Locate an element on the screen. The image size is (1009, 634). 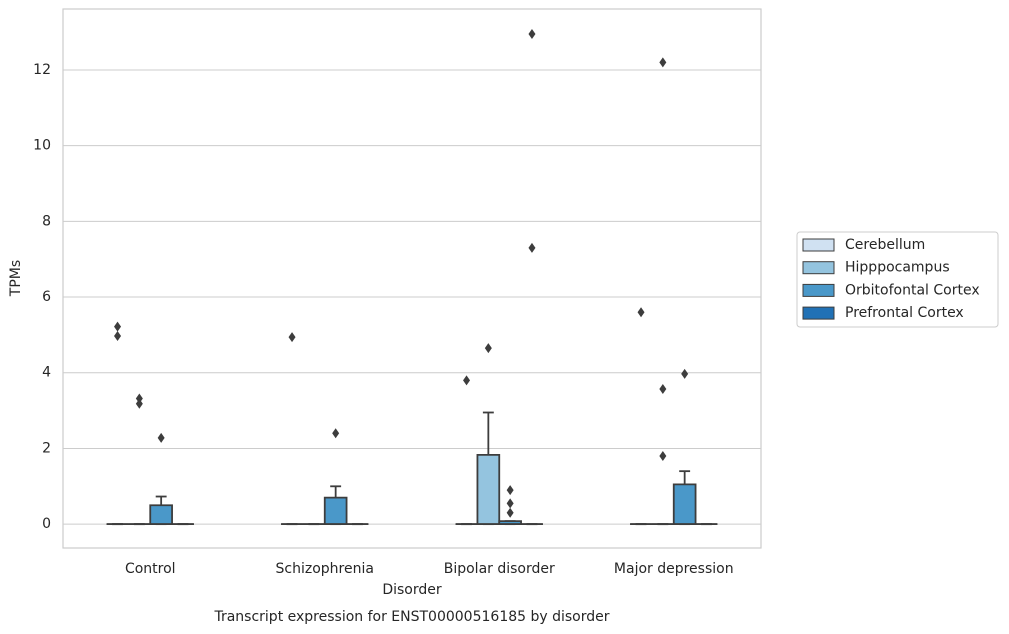
x-tick-label: Control is located at coordinates (150, 569).